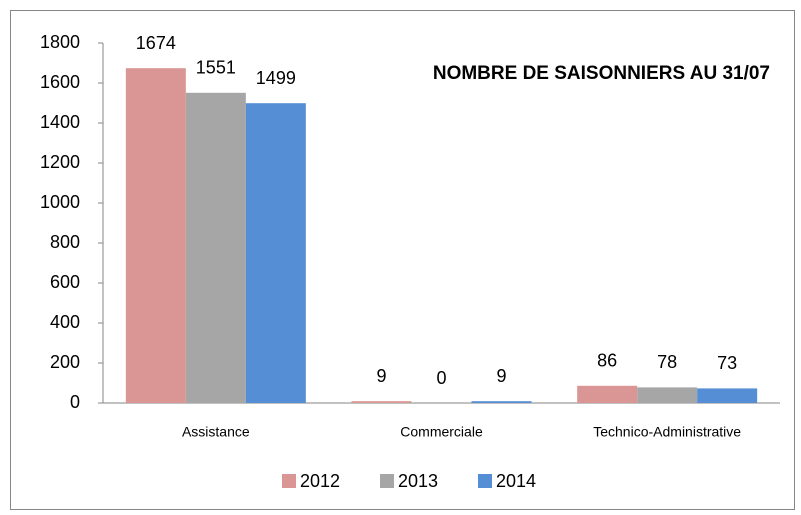  Describe the element at coordinates (418, 481) in the screenshot. I see `legend-label: 2013` at that location.